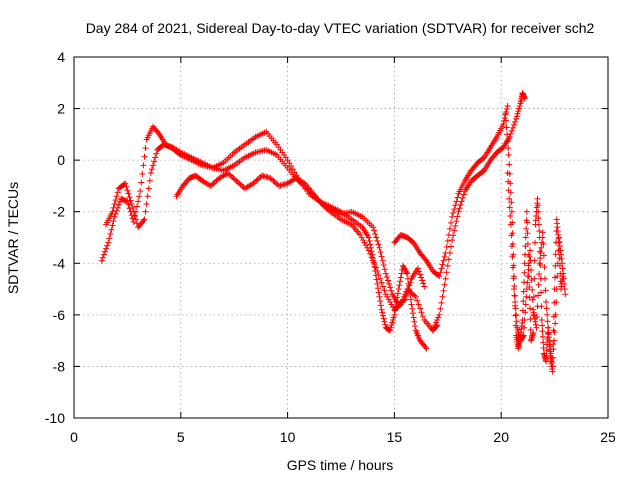 Image resolution: width=640 pixels, height=480 pixels. I want to click on y-axis-label: SDTVAR / TECUs, so click(13, 238).